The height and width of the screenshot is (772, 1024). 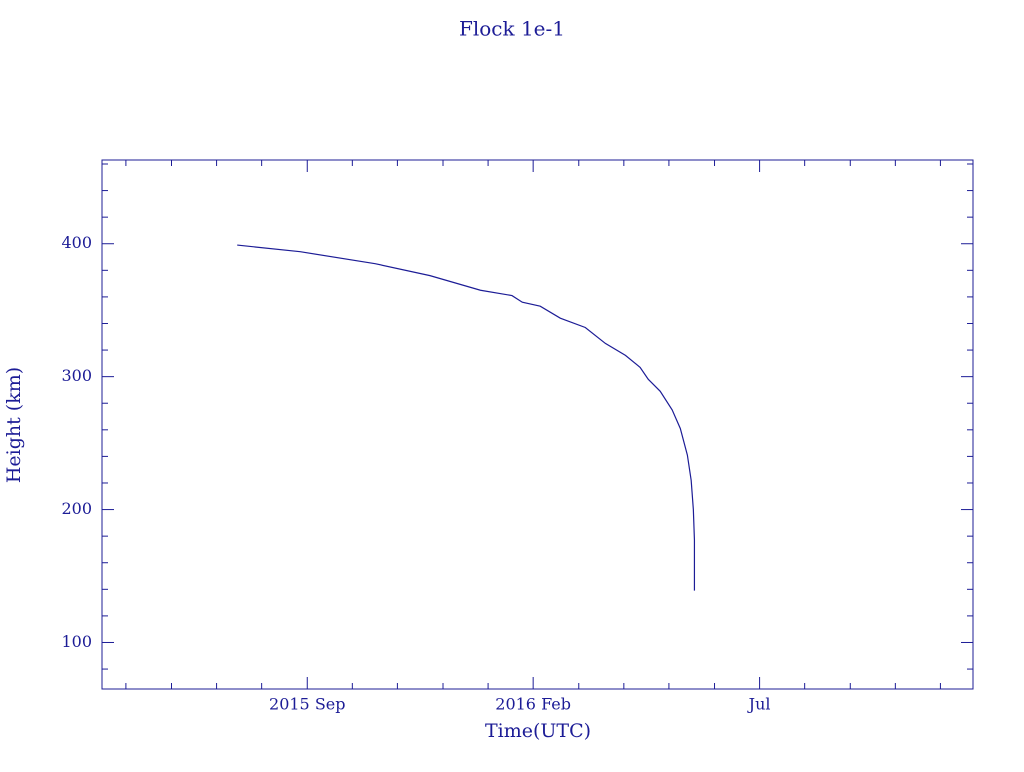 I want to click on x-axis-label: Time(UTC), so click(x=538, y=731).